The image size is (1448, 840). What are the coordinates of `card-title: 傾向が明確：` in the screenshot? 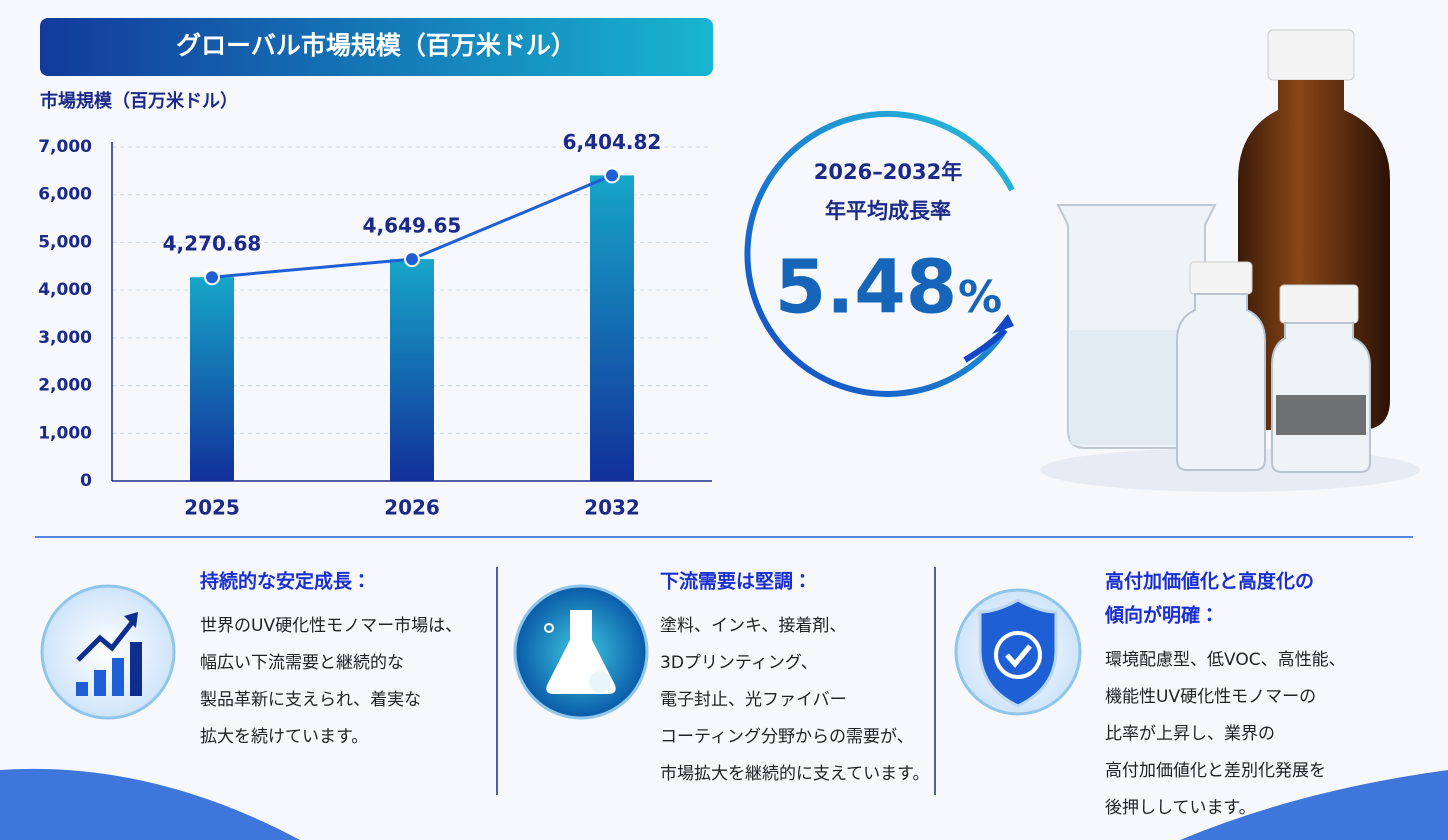 It's located at (1161, 615).